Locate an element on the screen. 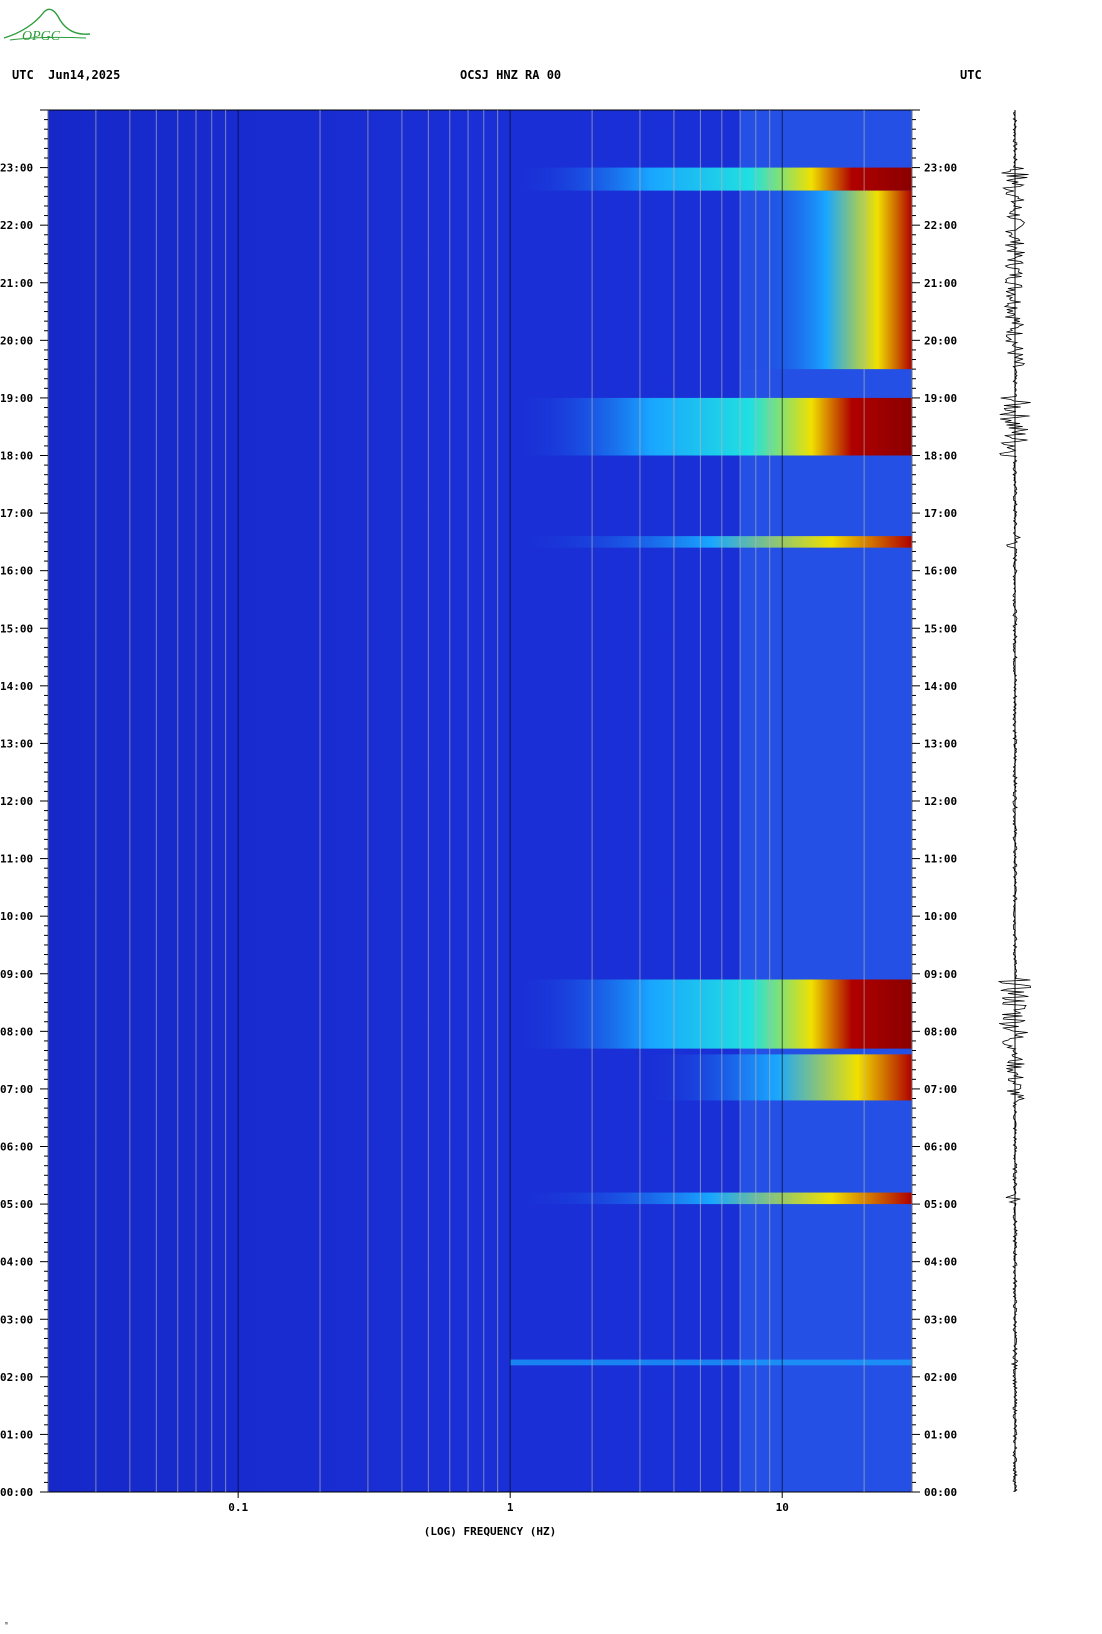 This screenshot has height=1634, width=1102. header-left: UTC Jun14,2025 is located at coordinates (66, 75).